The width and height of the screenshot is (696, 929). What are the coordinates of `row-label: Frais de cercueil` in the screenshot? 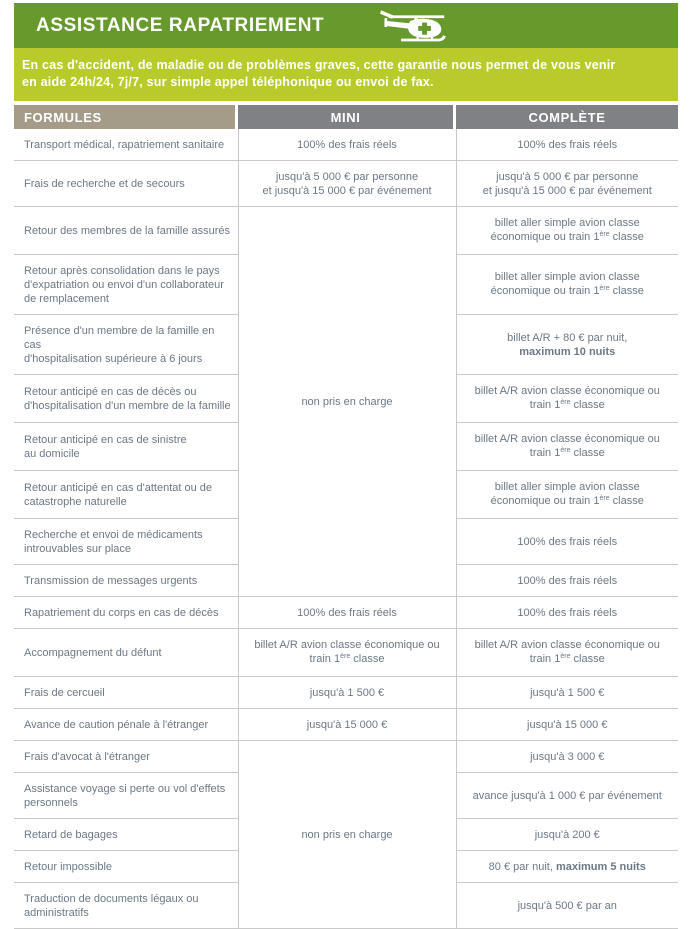 It's located at (126, 692).